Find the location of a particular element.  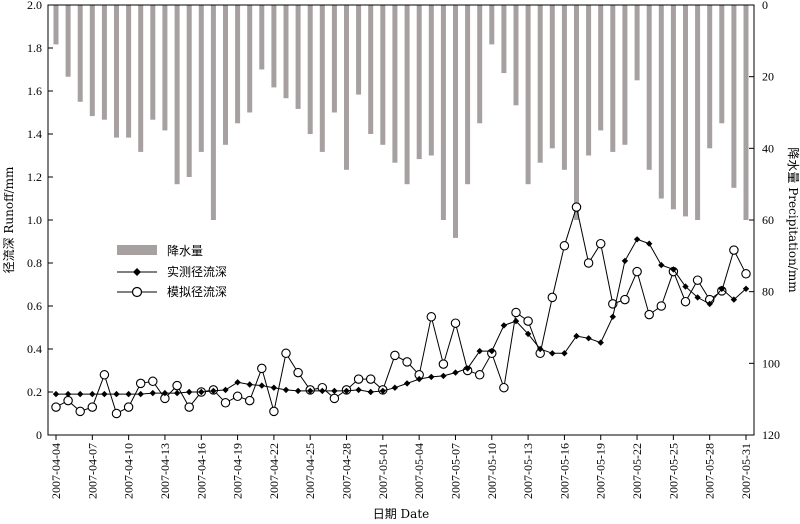

left-tick-label: 0.4 is located at coordinates (34, 349).